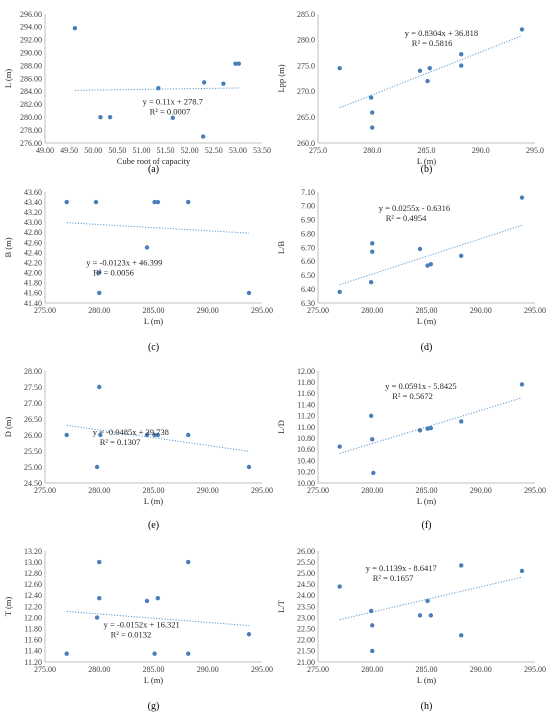 Image resolution: width=550 pixels, height=723 pixels. Describe the element at coordinates (131, 635) in the screenshot. I see `r-squared-label: R² = 0.0132` at that location.